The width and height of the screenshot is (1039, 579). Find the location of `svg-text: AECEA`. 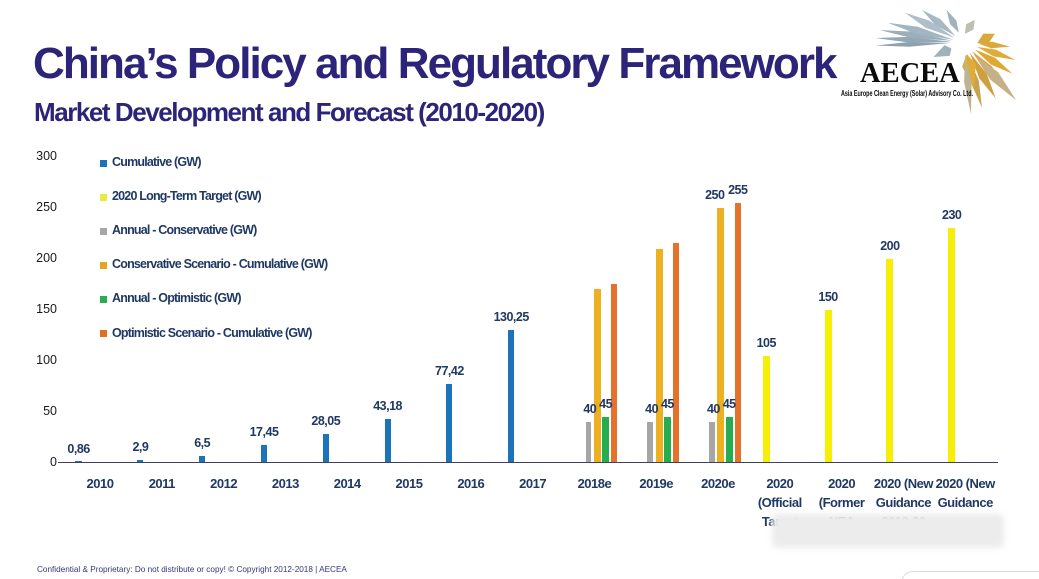

svg-text: AECEA is located at coordinates (910, 73).